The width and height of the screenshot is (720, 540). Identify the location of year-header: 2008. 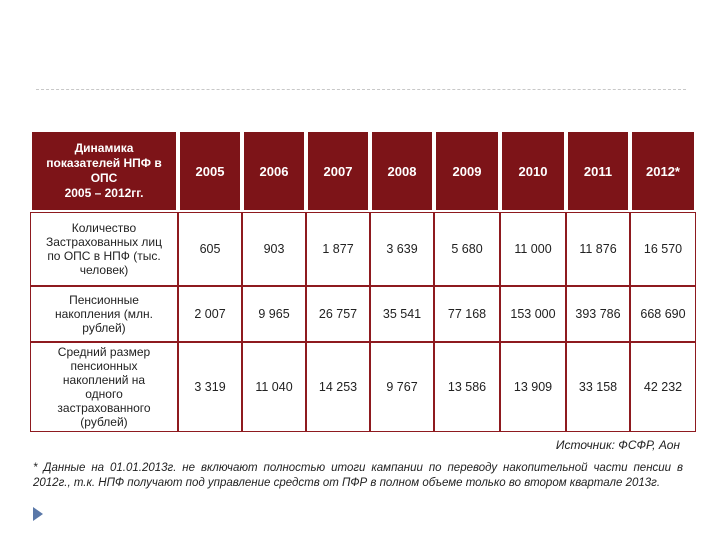
(402, 171).